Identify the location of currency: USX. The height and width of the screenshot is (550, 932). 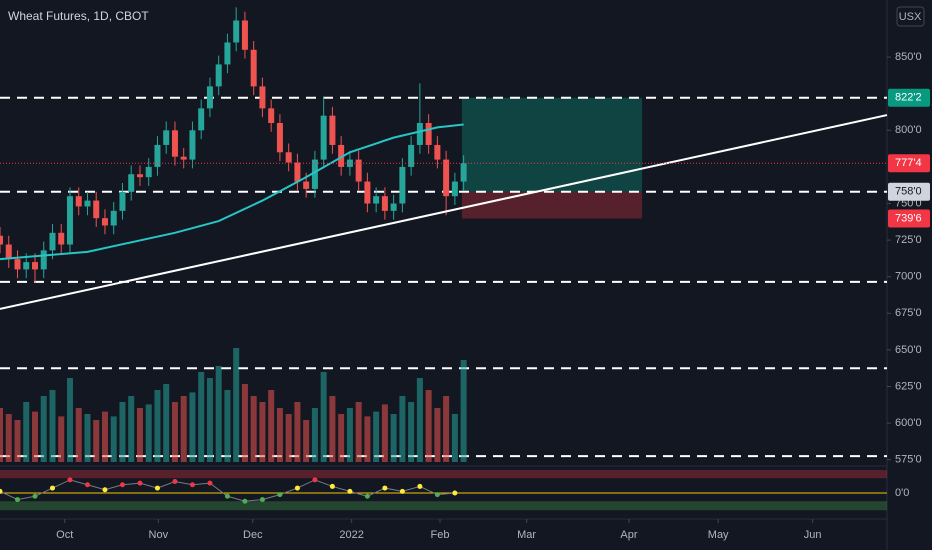
(910, 17).